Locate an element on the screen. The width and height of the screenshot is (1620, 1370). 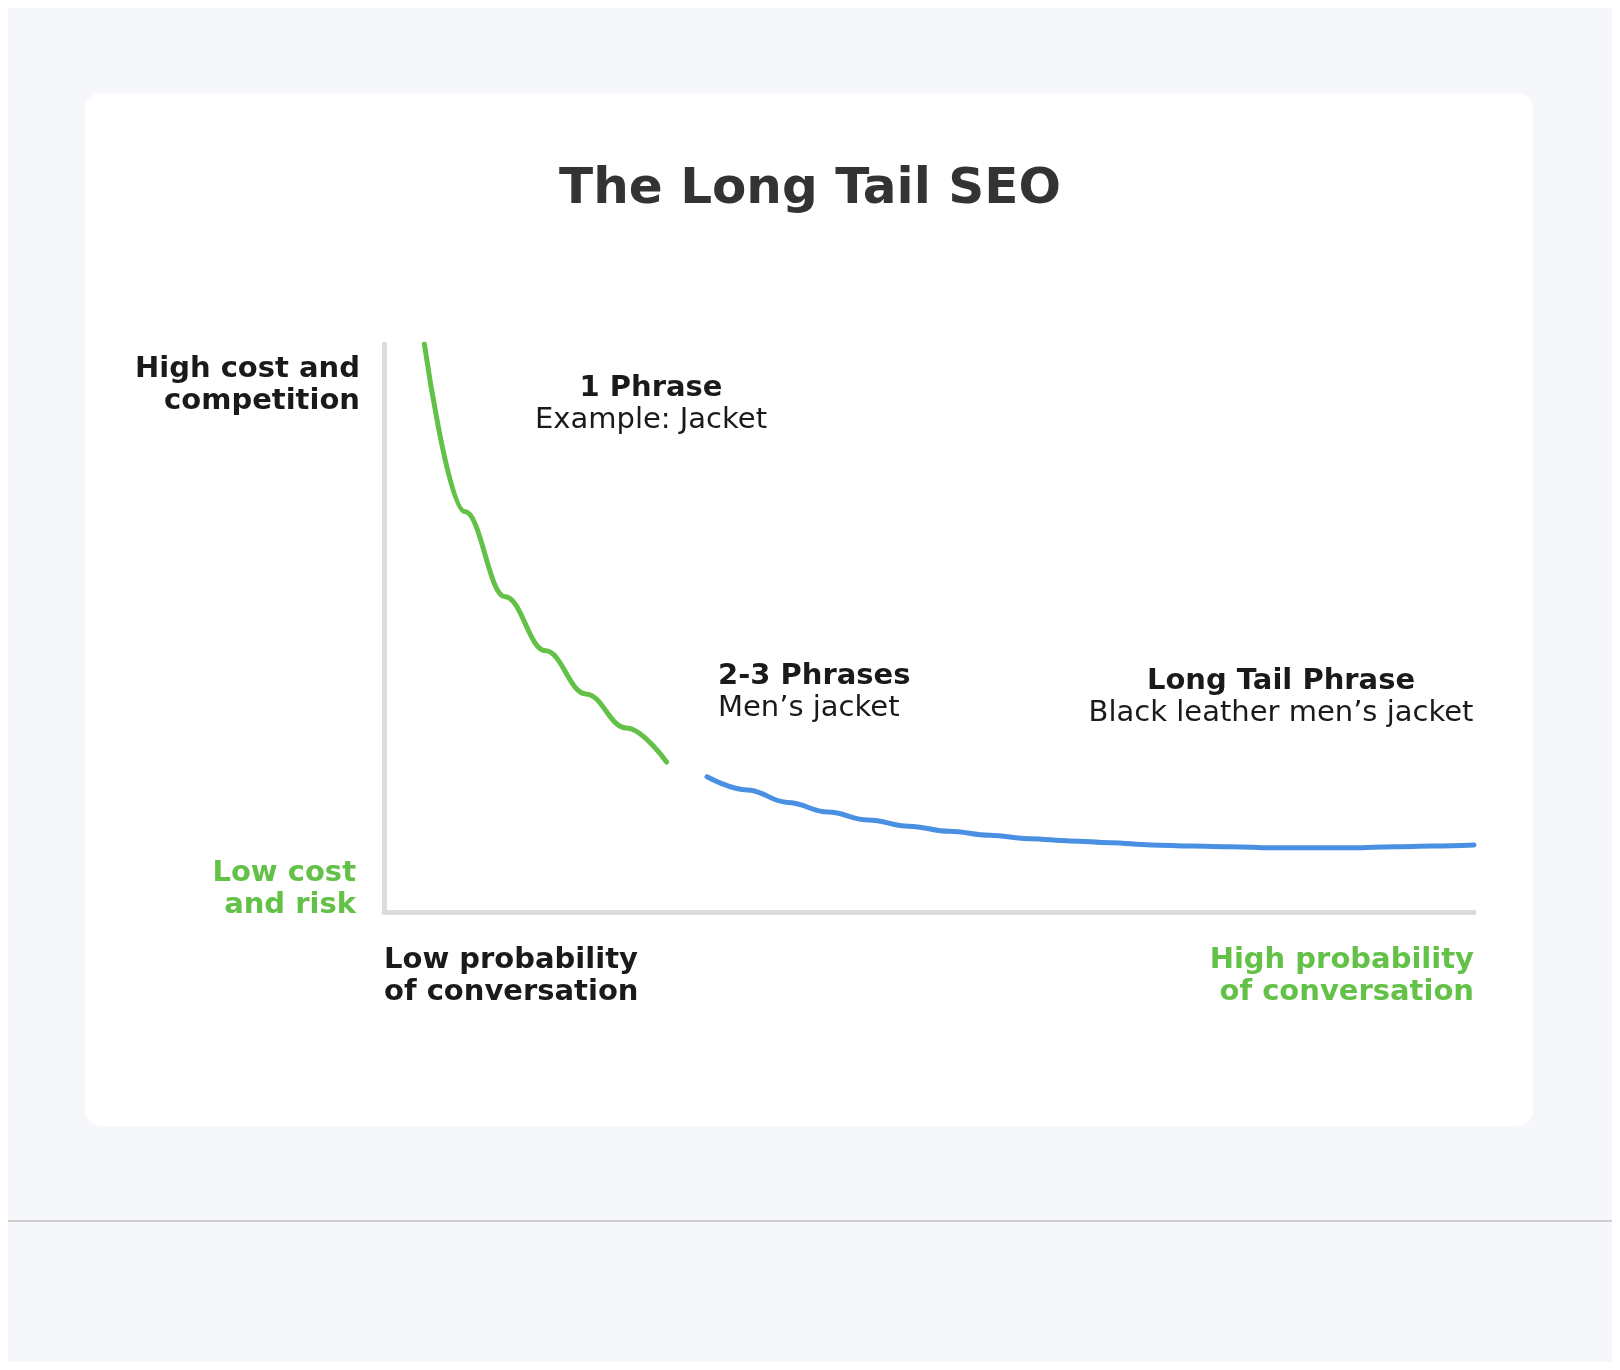
text: Low probability of conversation is located at coordinates (511, 974).